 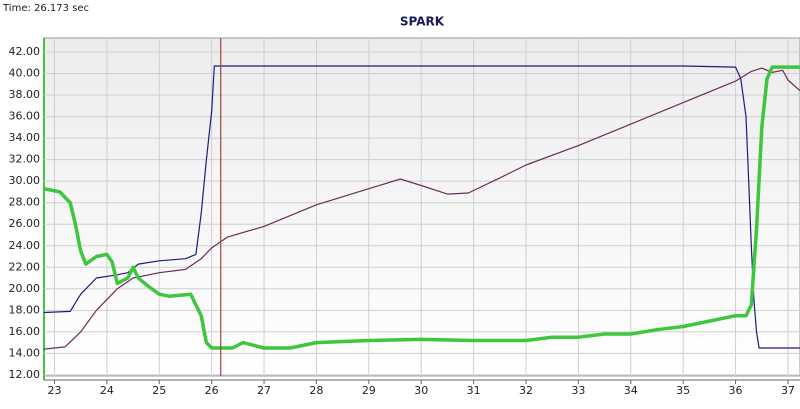 What do you see at coordinates (25, 374) in the screenshot?
I see `y-tick-label: 12.00` at bounding box center [25, 374].